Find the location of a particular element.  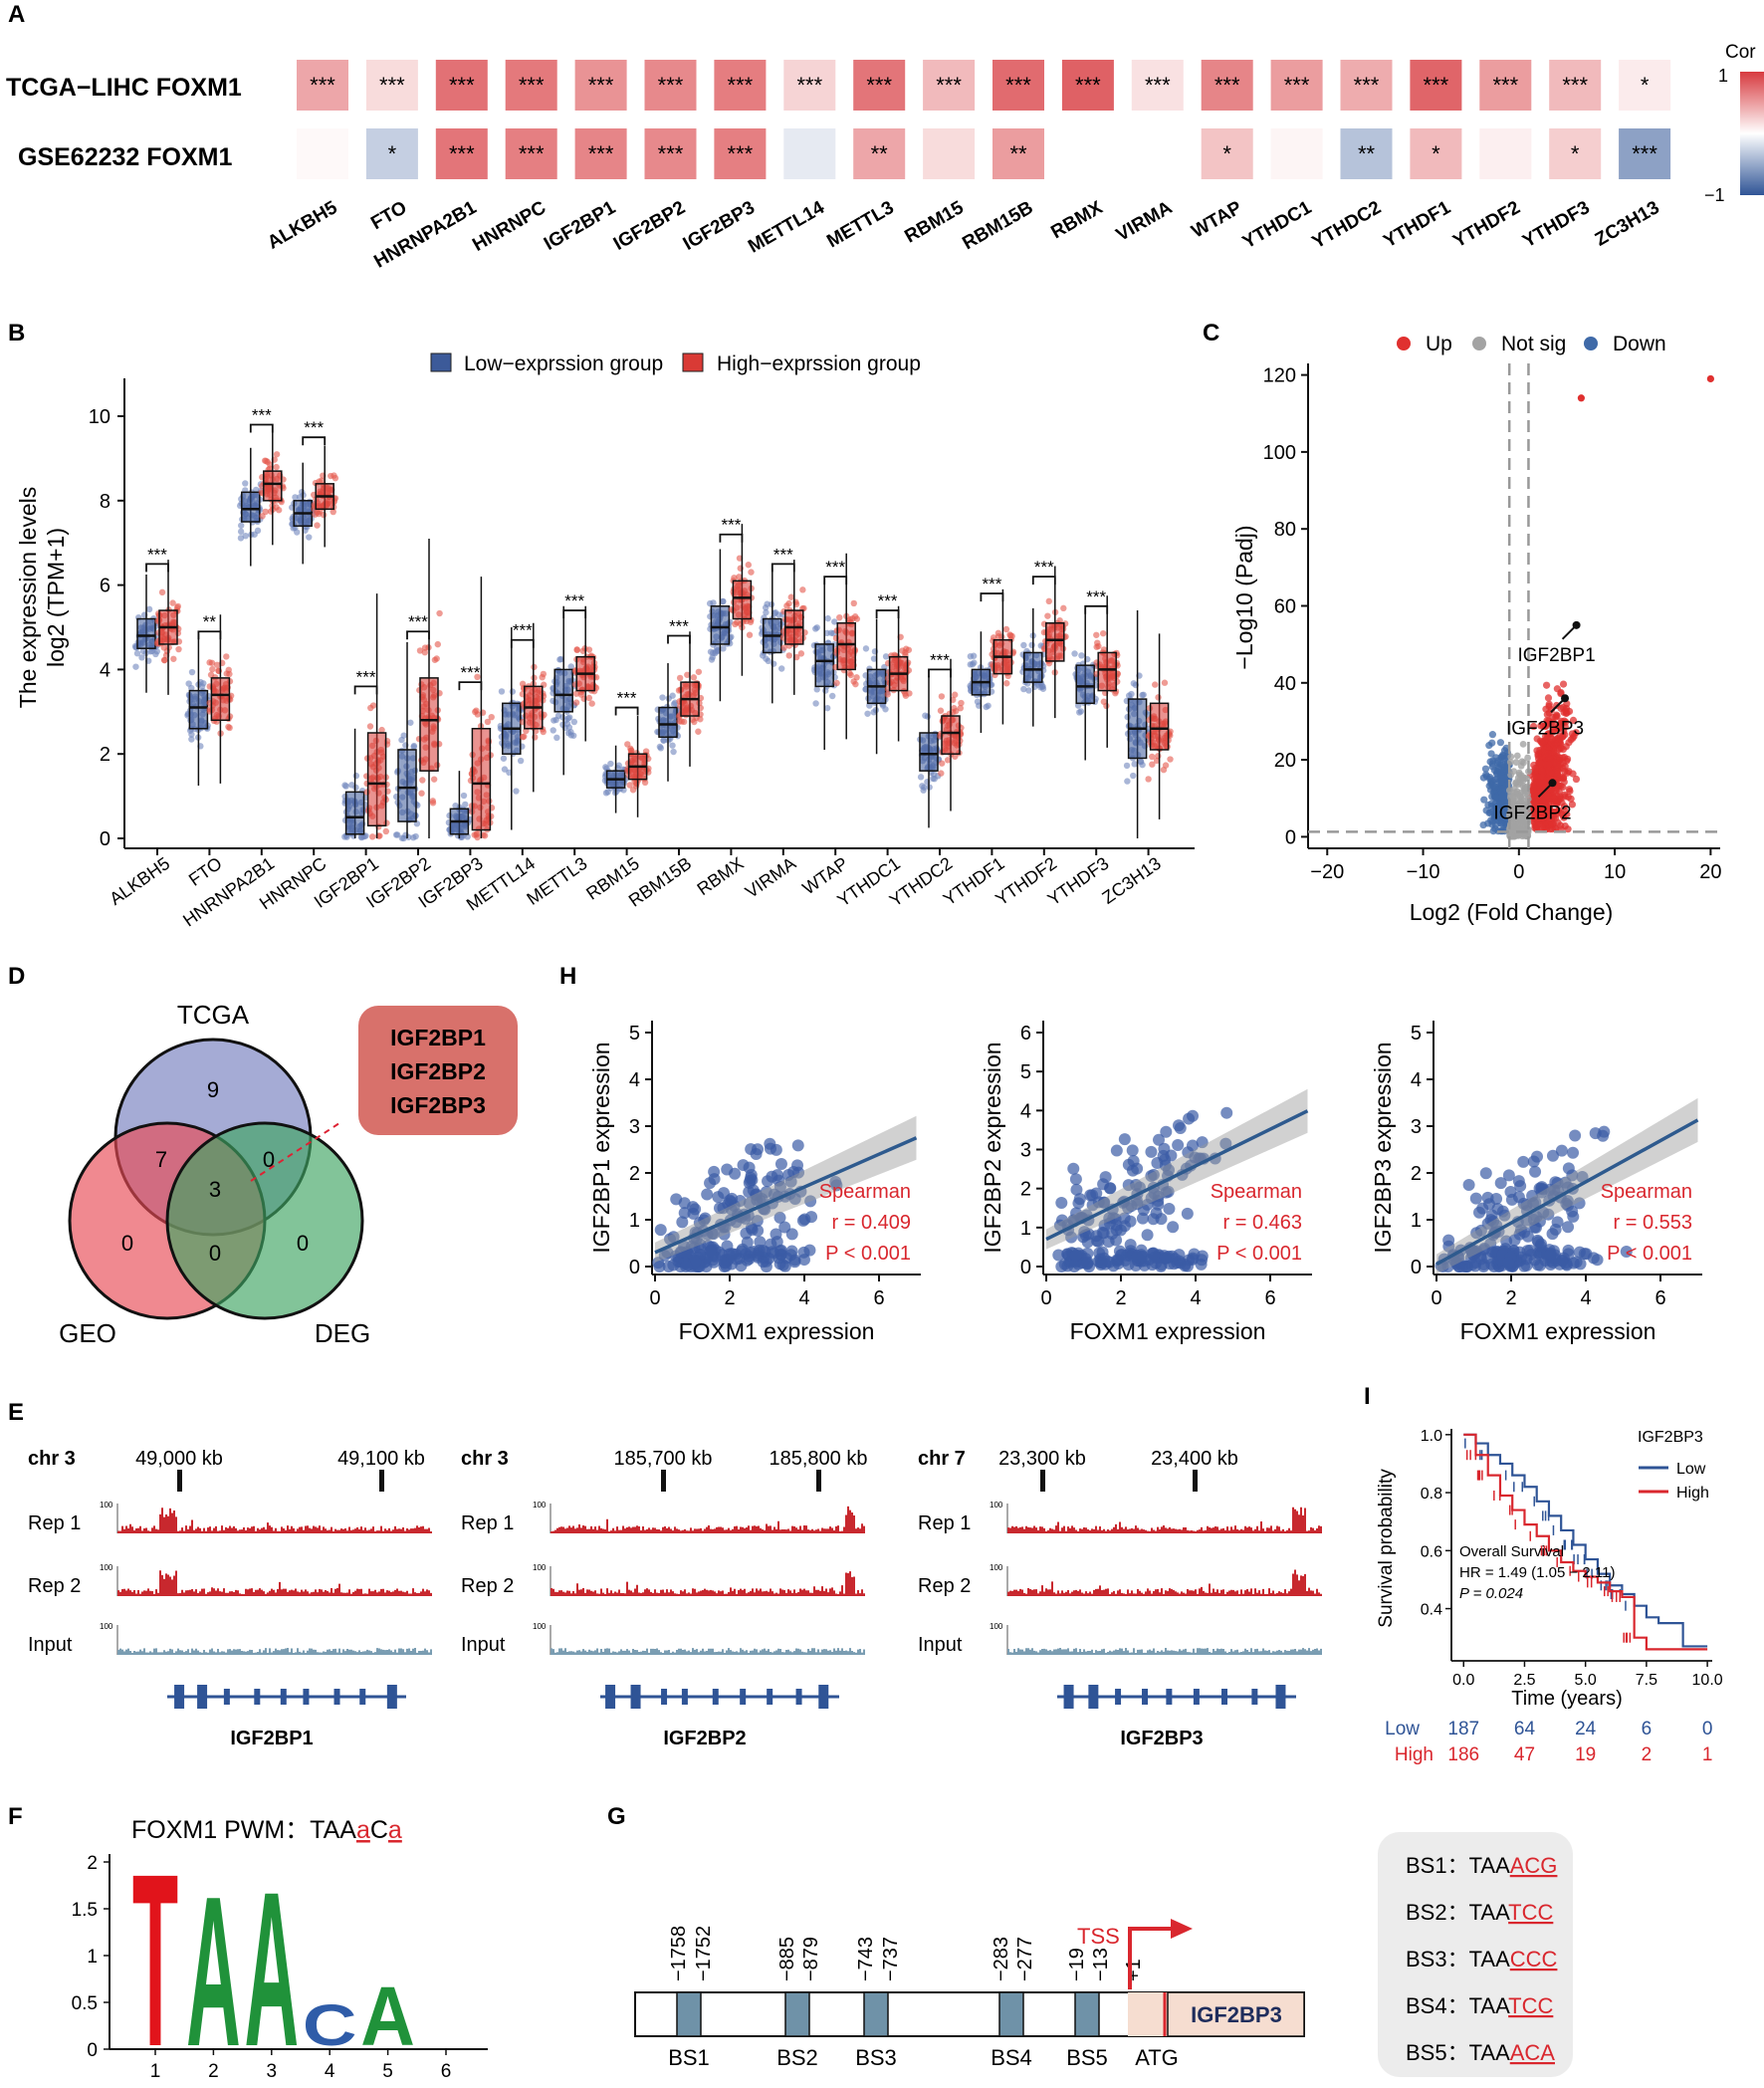

scatter-ytick-label: 3 is located at coordinates (1025, 1151).